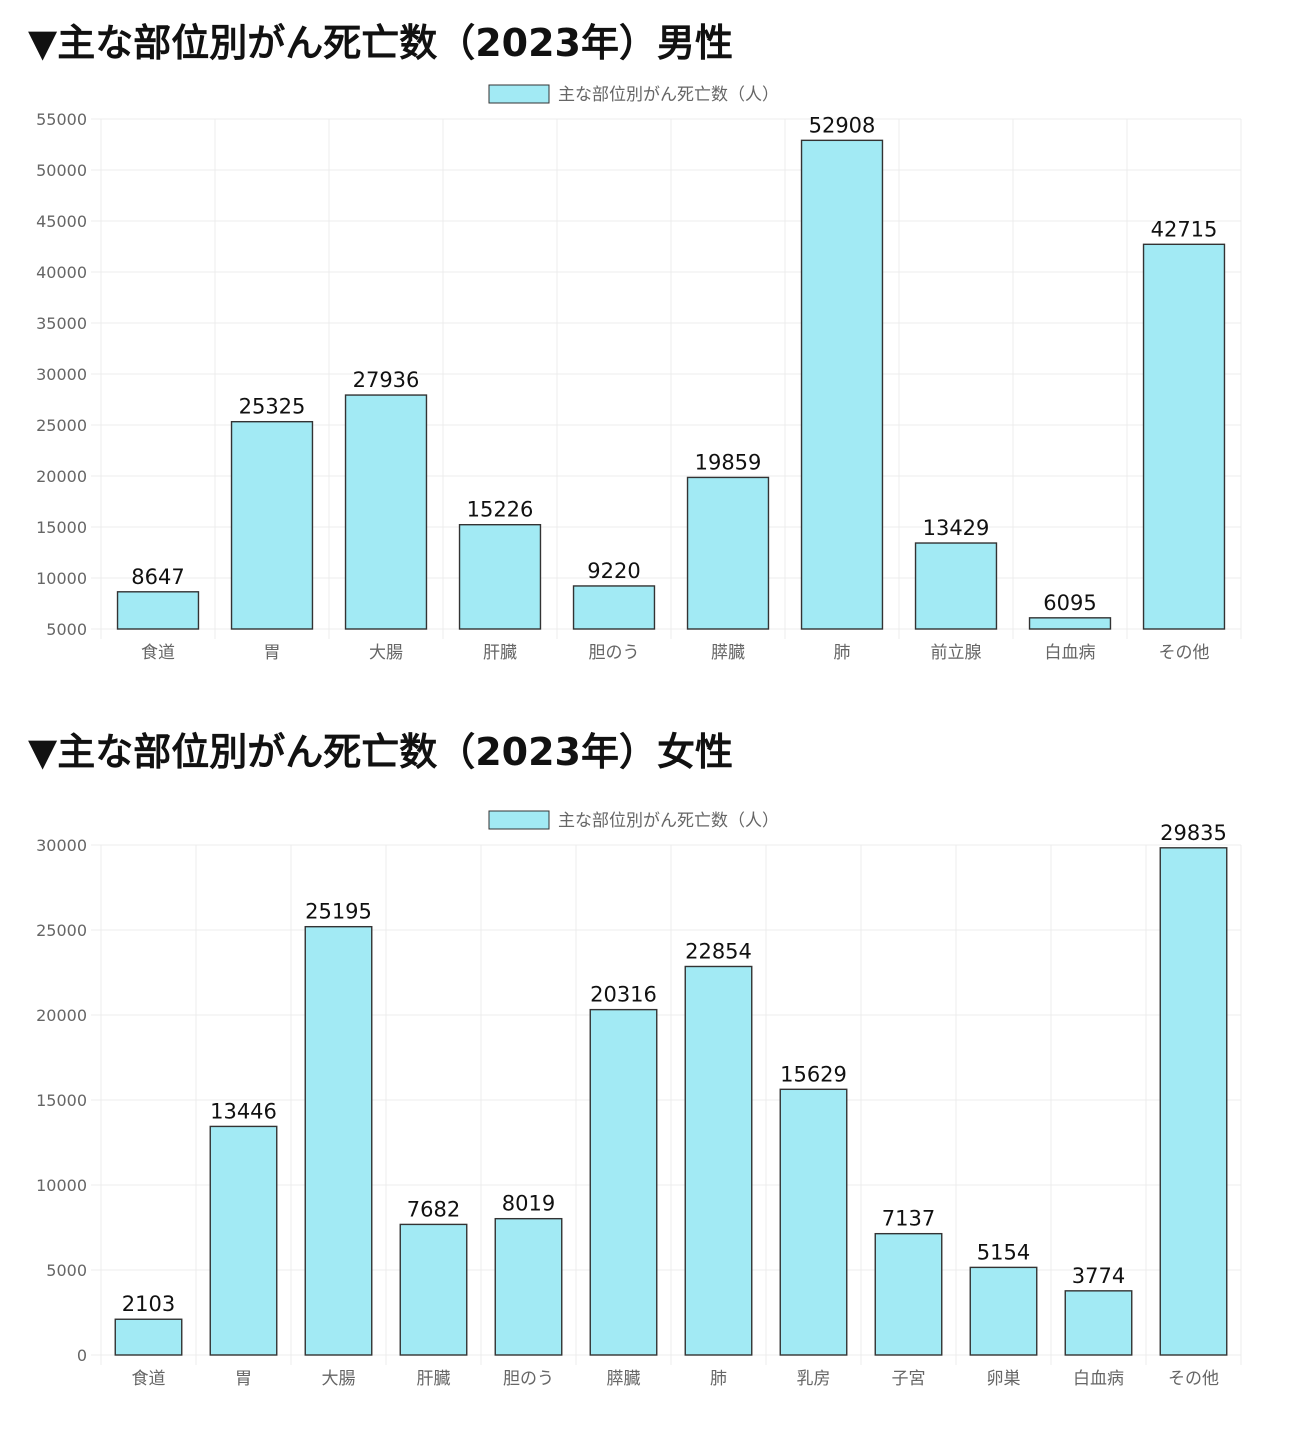 Image resolution: width=1299 pixels, height=1433 pixels. What do you see at coordinates (61, 221) in the screenshot?
I see `y-tick-label: 45000` at bounding box center [61, 221].